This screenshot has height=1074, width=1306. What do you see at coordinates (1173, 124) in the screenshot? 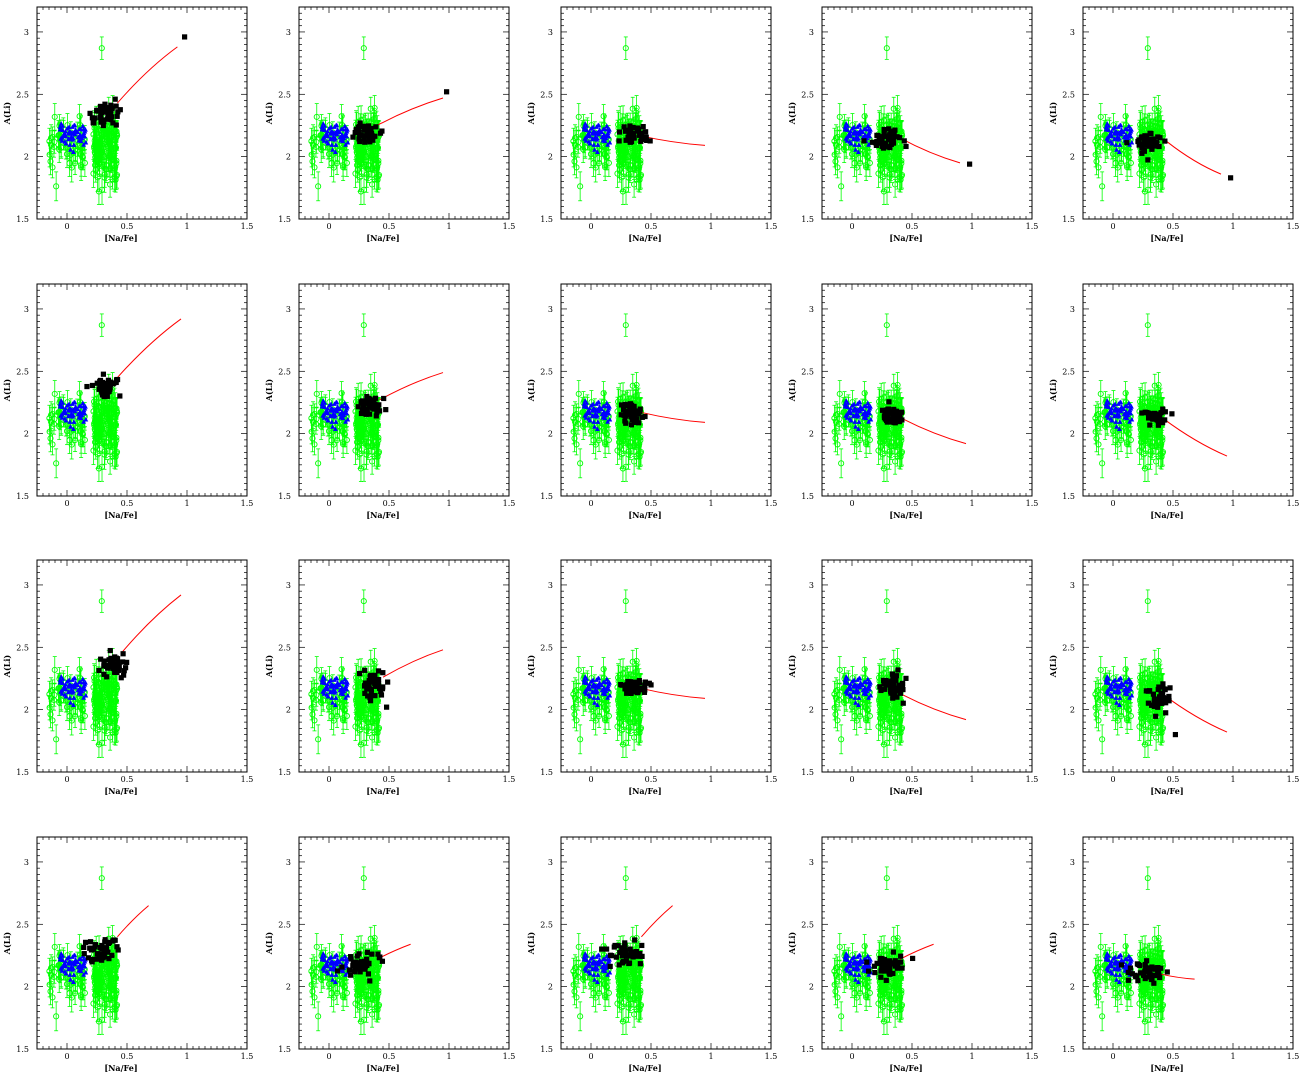
I see `subplot-1-5: 0 0.5 1 1.5 1.5 2 2.5 3 [Na/Fe] A(Li)` at bounding box center [1173, 124].